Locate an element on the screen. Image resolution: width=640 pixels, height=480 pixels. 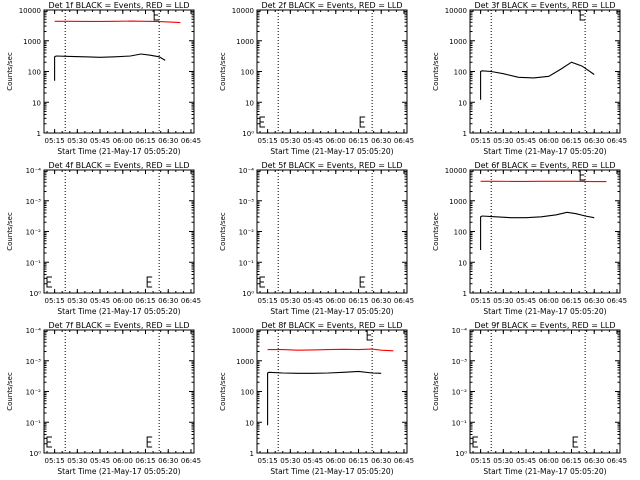
panel-title: Det 5f BLACK = Events, RED = LLD is located at coordinates (331, 165).